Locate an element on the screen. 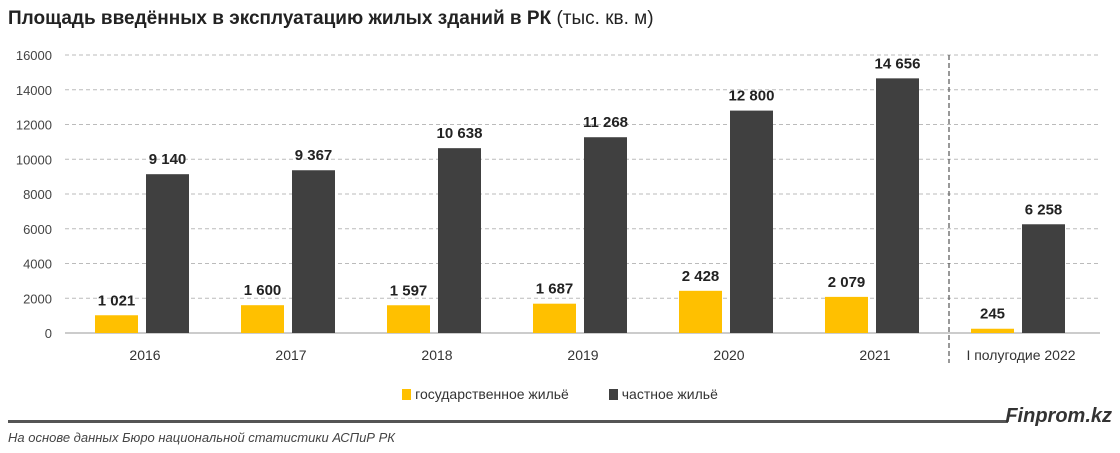 This screenshot has width=1120, height=453. data-label: 11 268 is located at coordinates (605, 122).